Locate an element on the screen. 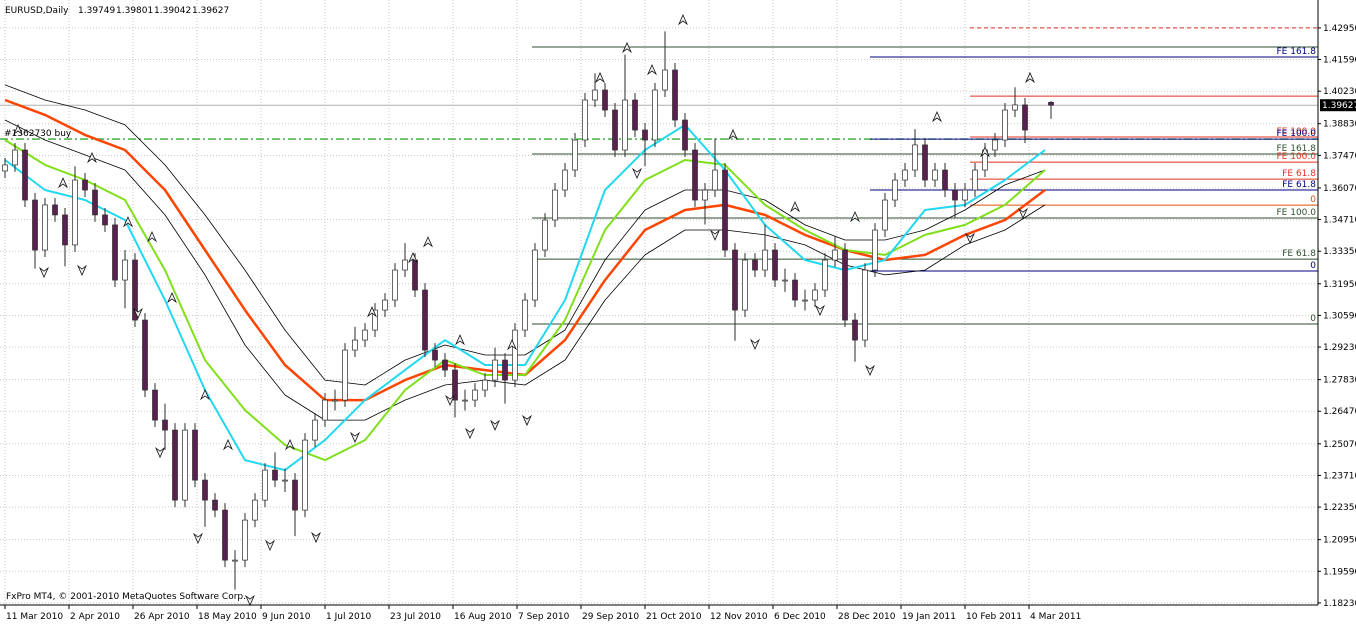 This screenshot has width=1356, height=627. ohlc-value: 1.39042 is located at coordinates (172, 11).